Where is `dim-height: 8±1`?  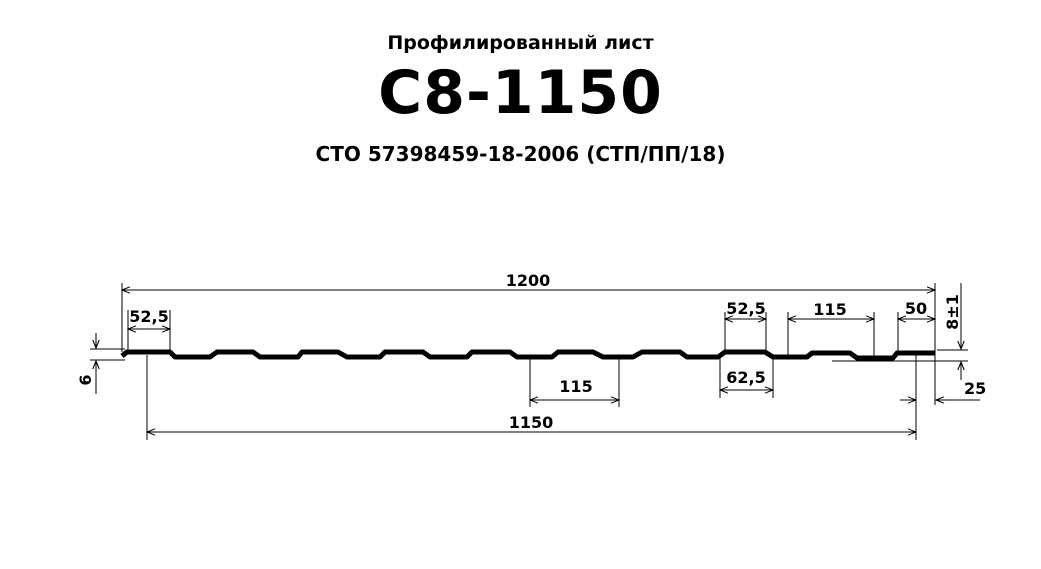 dim-height: 8±1 is located at coordinates (952, 312).